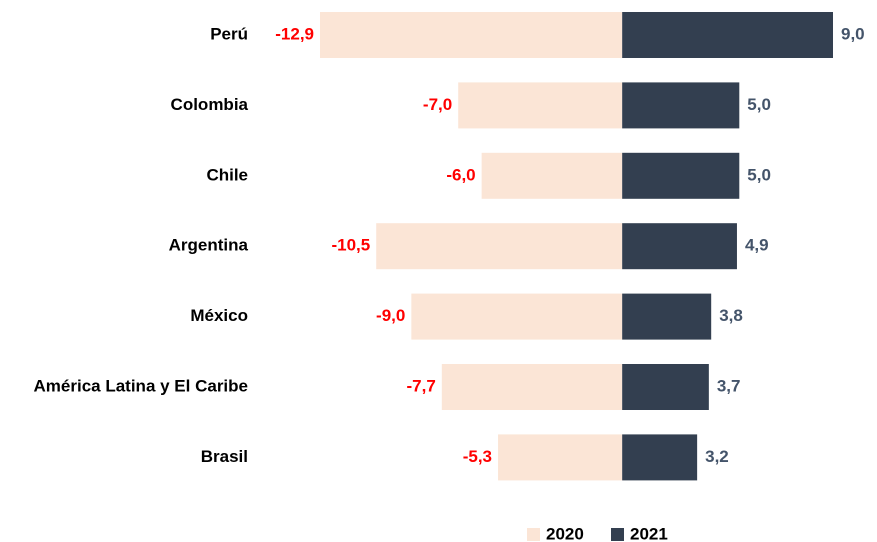 The height and width of the screenshot is (542, 877). Describe the element at coordinates (729, 385) in the screenshot. I see `value-label: 3,7` at that location.